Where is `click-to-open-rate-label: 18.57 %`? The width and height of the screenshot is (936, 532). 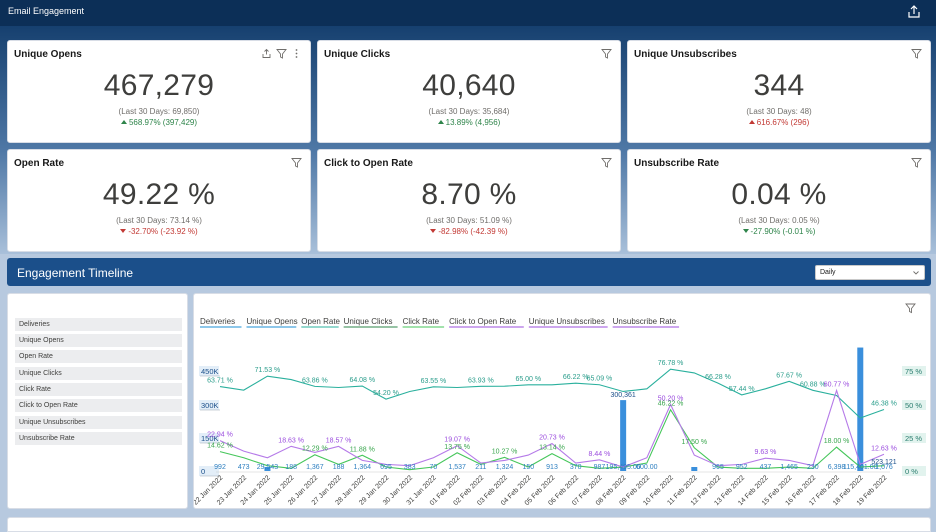 click-to-open-rate-label: 18.57 % is located at coordinates (339, 440).